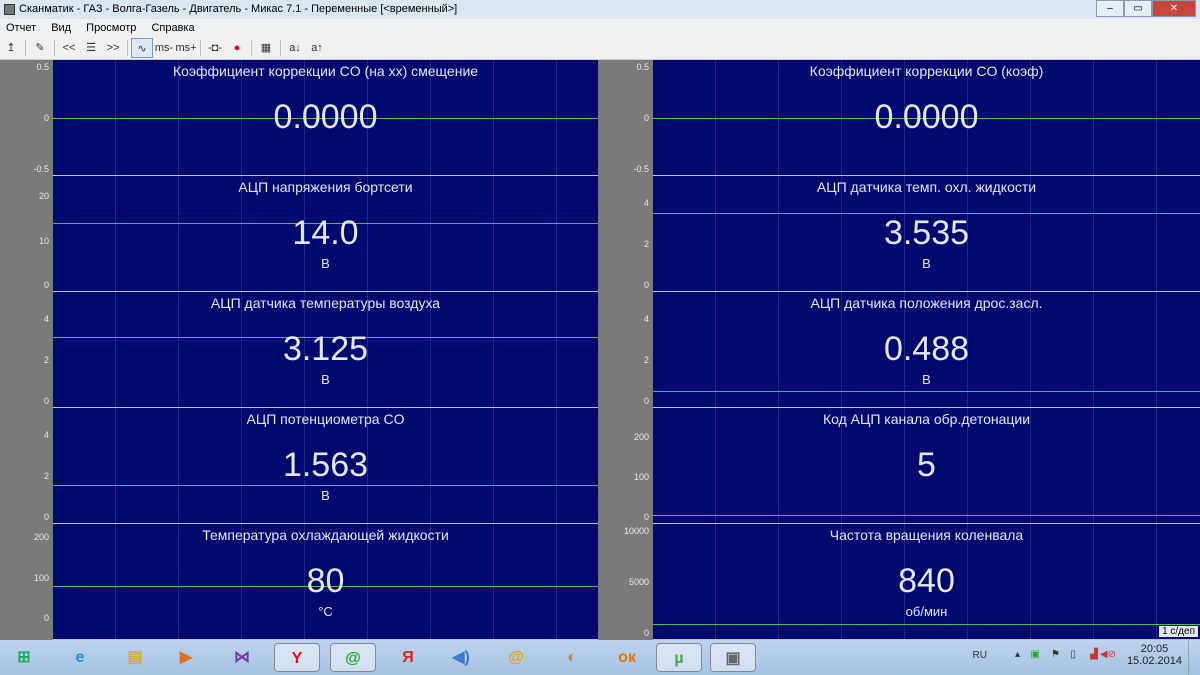 The height and width of the screenshot is (675, 1200). I want to click on show-hidden-icons: ▴, so click(1017, 654).